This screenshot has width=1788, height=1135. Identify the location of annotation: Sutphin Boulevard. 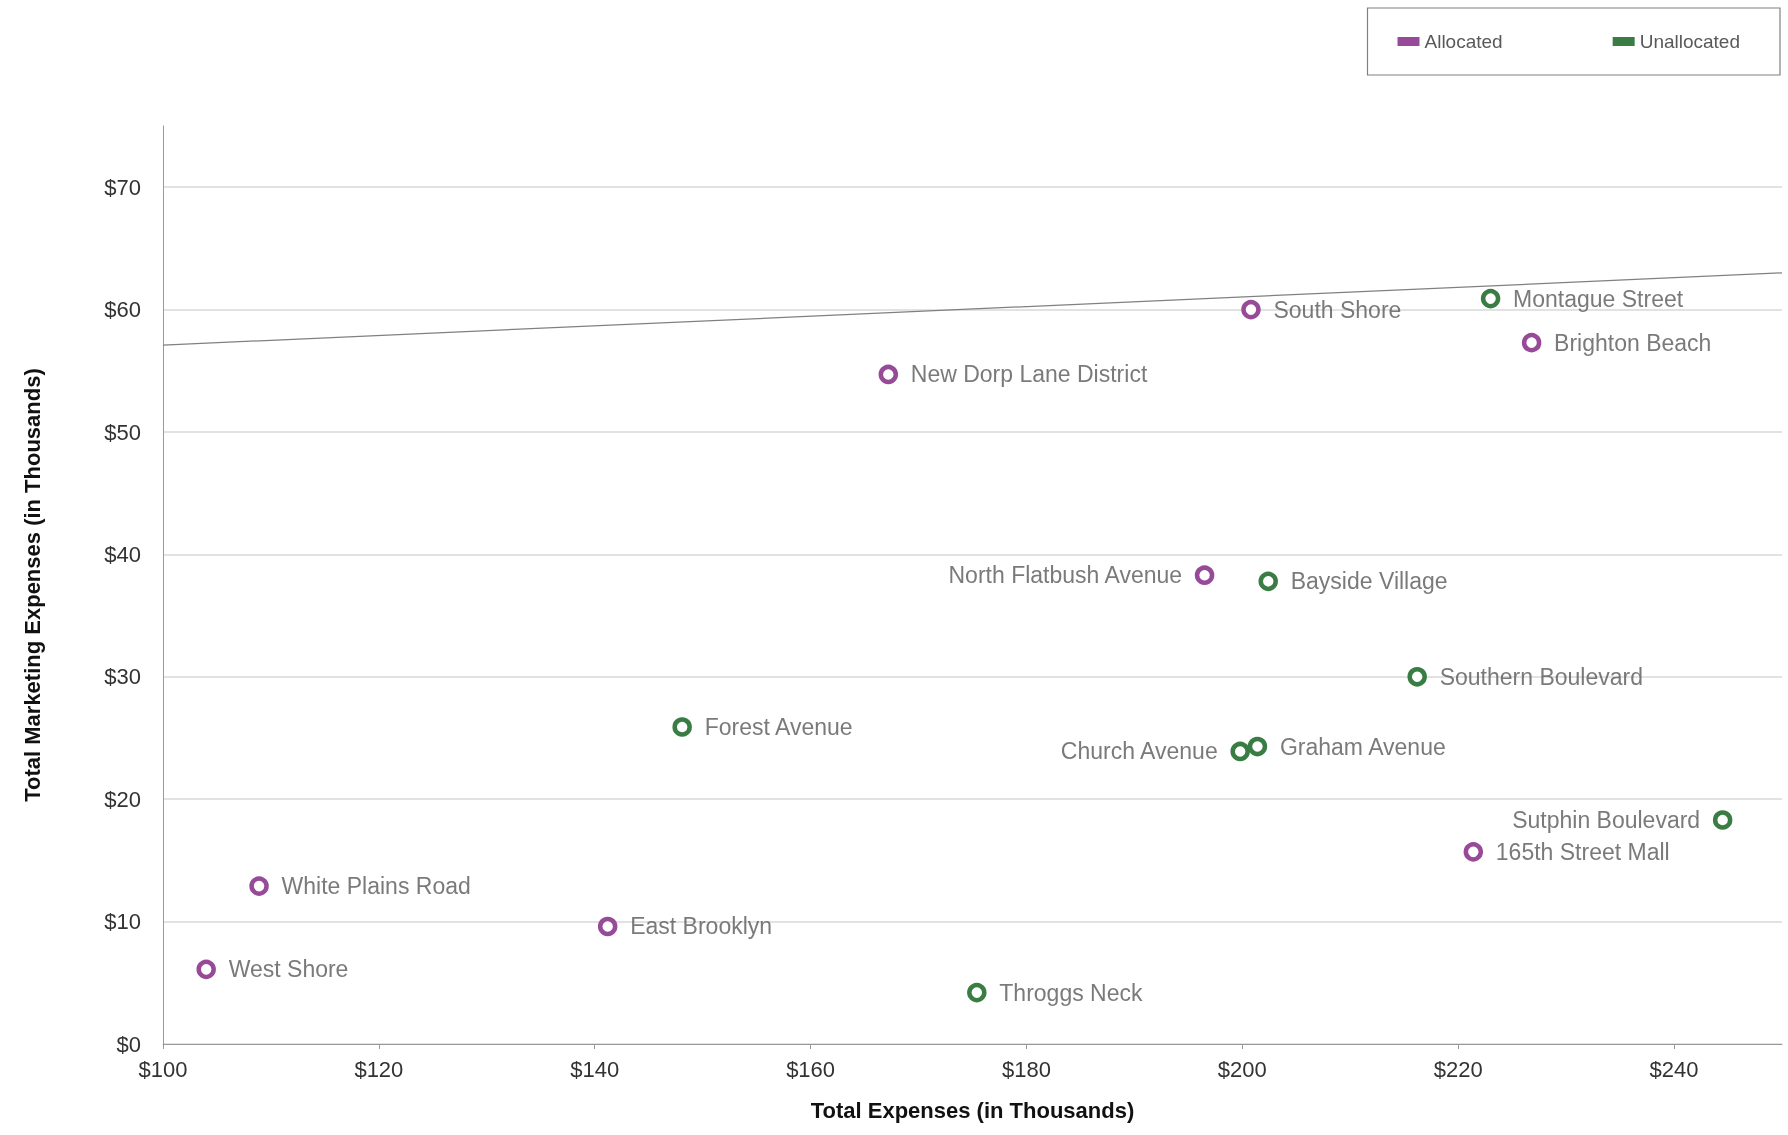
(1606, 820).